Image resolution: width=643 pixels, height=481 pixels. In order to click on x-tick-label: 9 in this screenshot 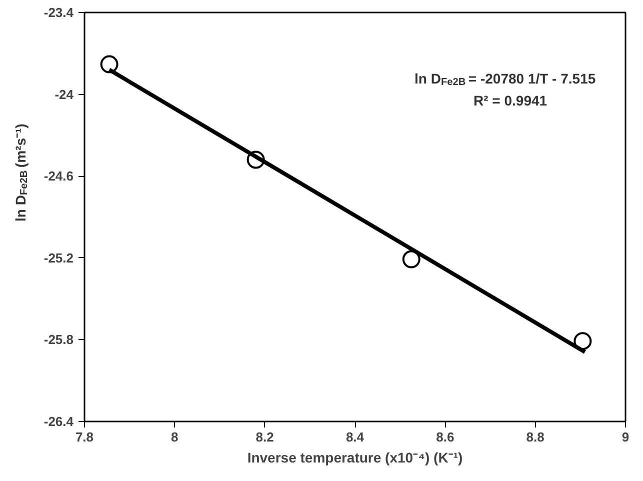, I will do `click(626, 437)`.